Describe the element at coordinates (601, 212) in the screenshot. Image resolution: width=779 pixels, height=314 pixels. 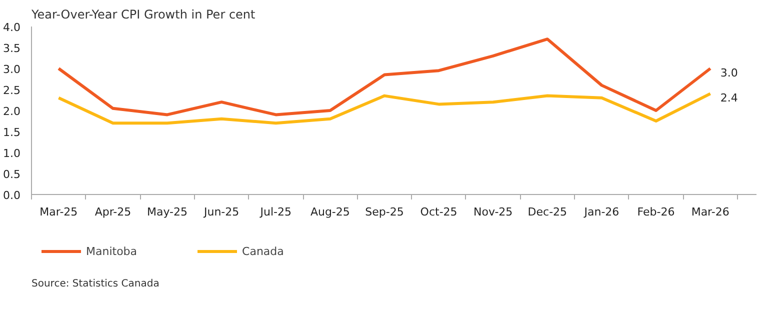
I see `x-tick-label: Jan-26` at that location.